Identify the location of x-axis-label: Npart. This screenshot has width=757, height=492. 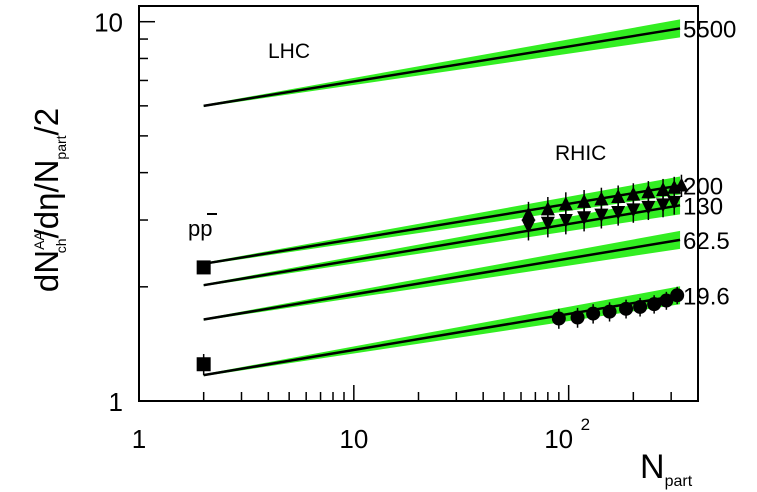
(666, 469).